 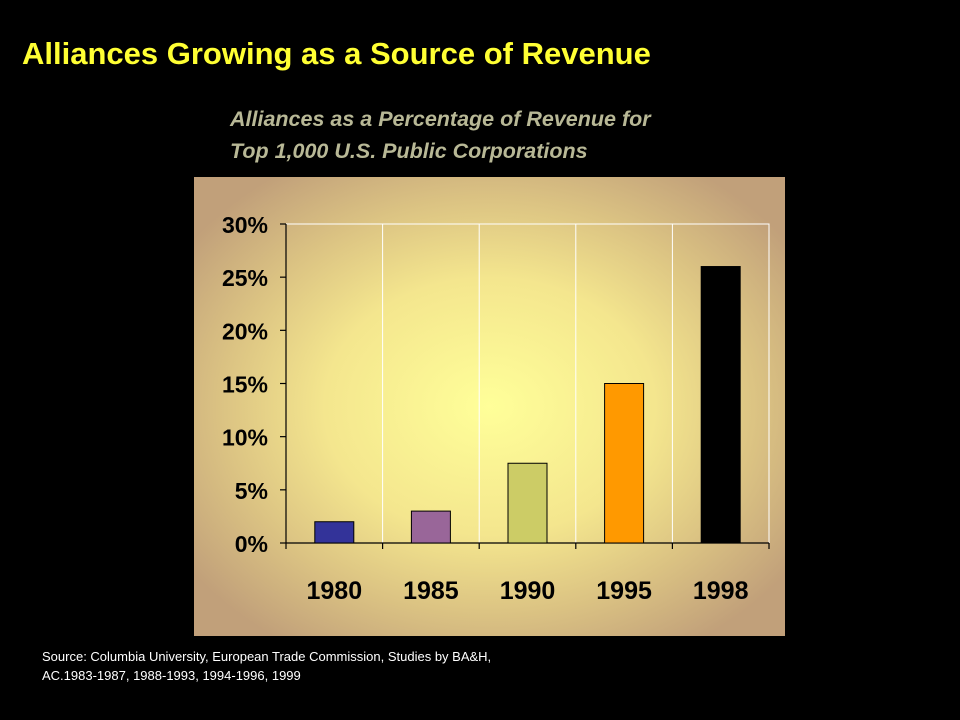 I want to click on y-tick-label: 25%, so click(x=245, y=278).